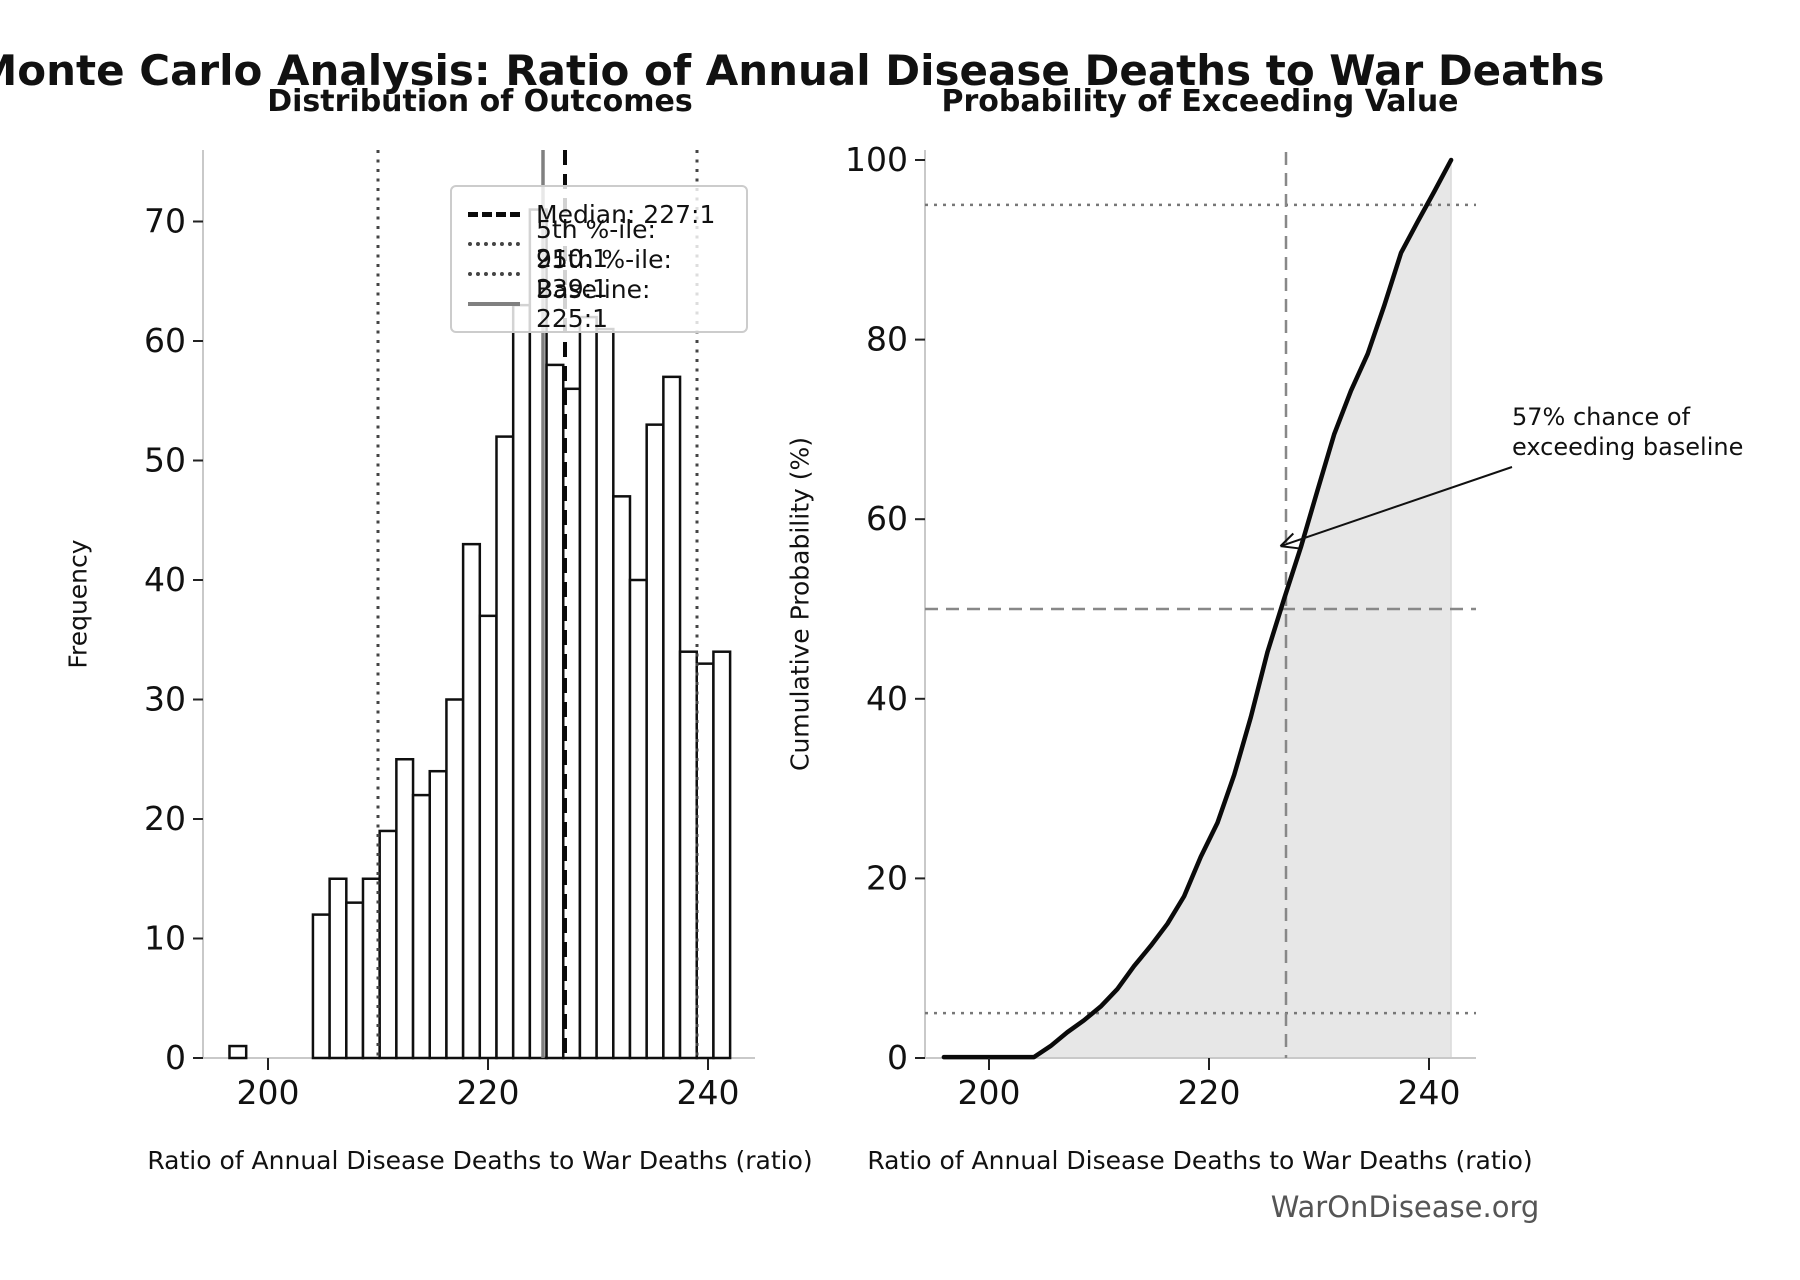 The height and width of the screenshot is (1280, 1800). I want to click on median-dashed-line-sample, so click(494, 214).